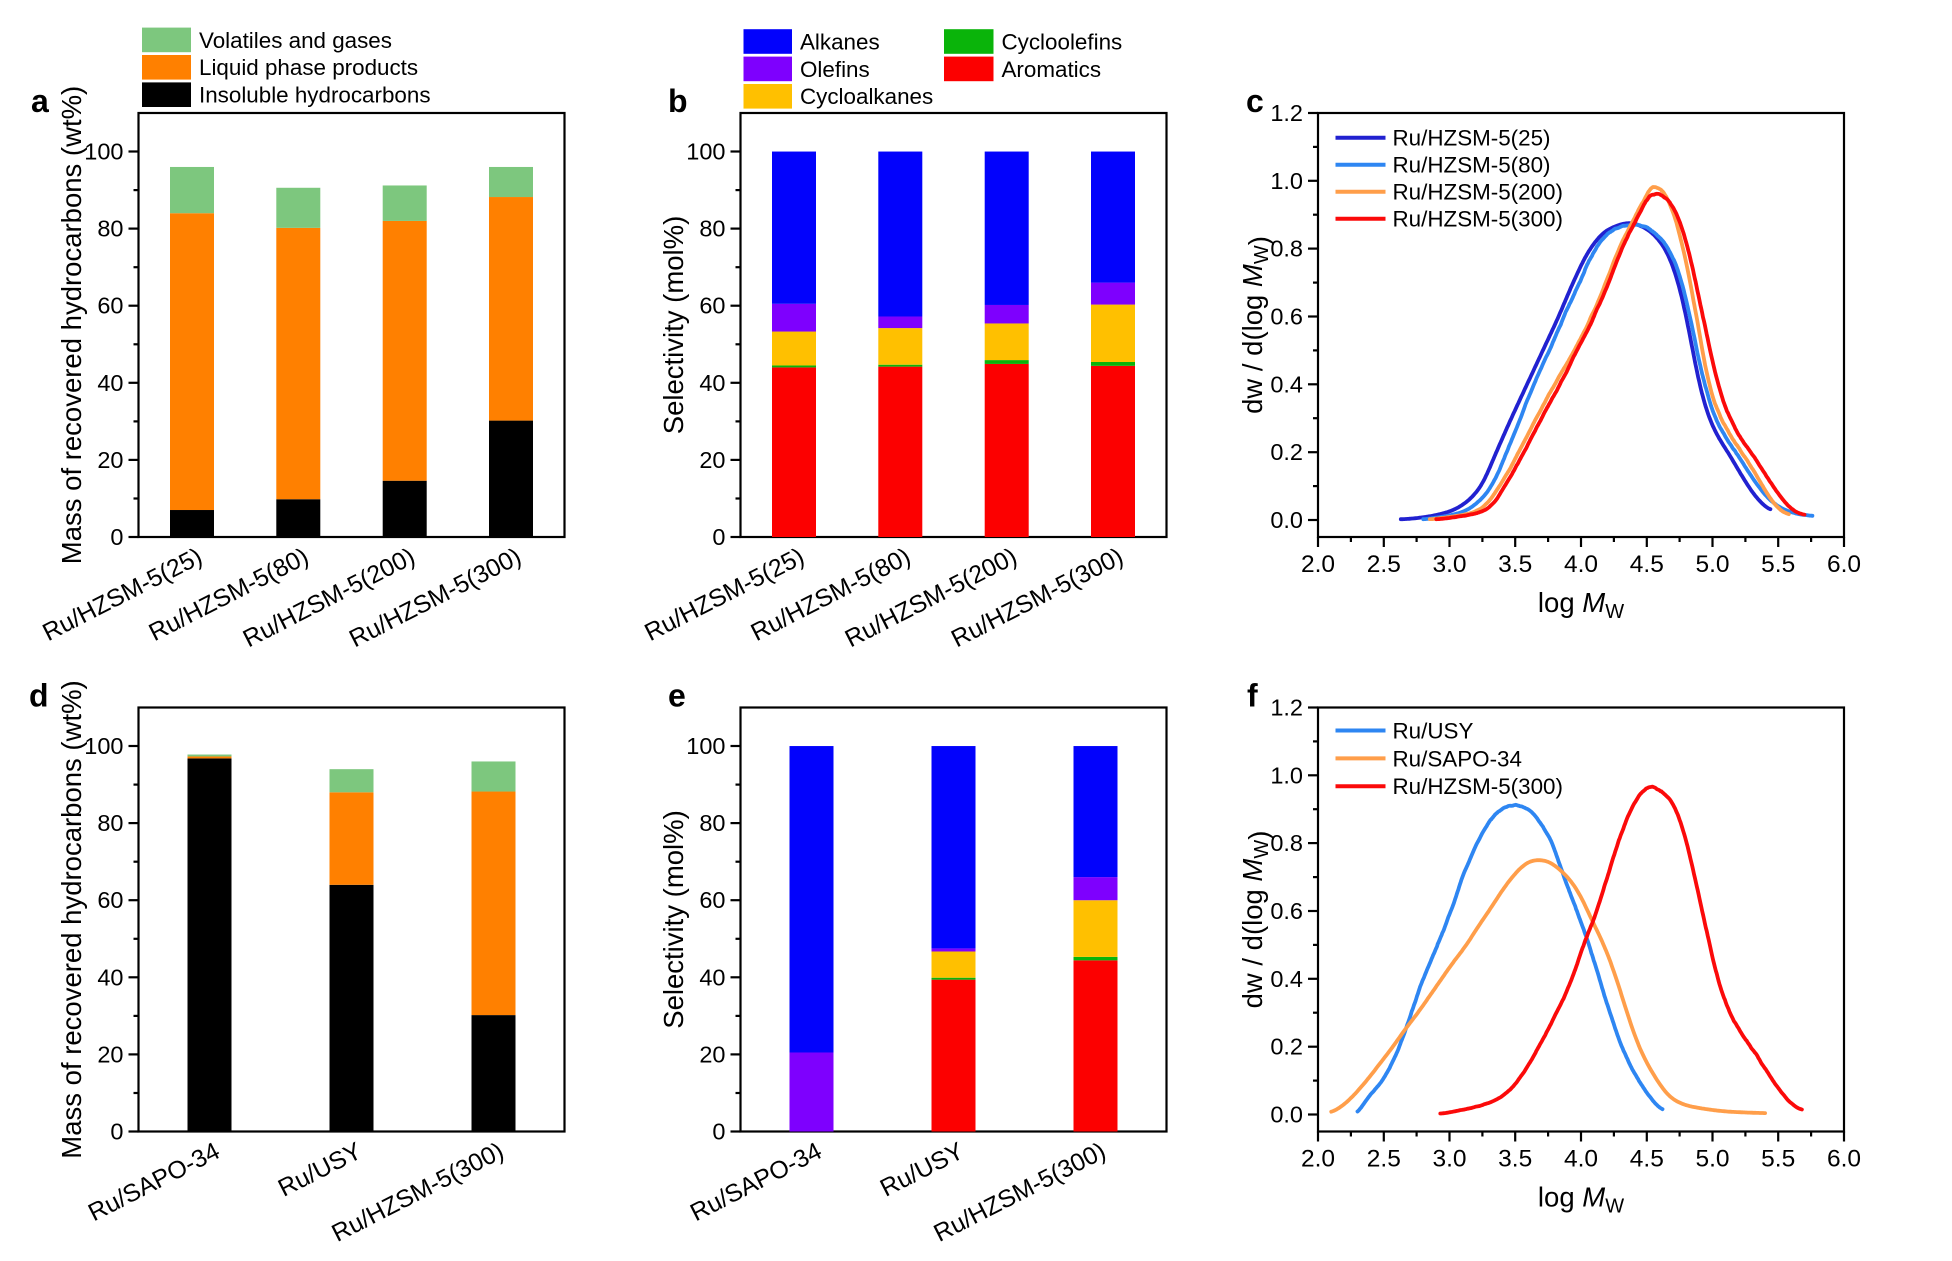 The height and width of the screenshot is (1261, 1952). I want to click on svg-text: Ru/HZSM-5(25), so click(1472, 138).